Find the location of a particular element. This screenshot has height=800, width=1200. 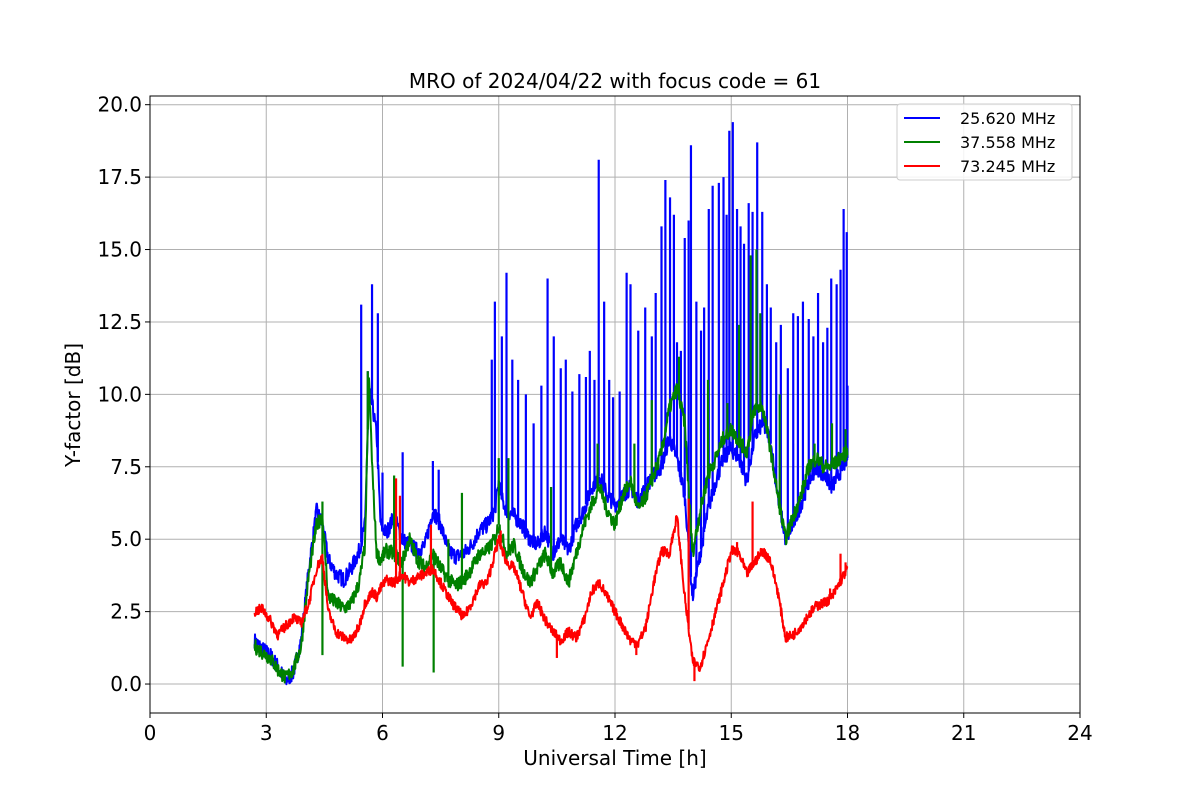

y-tick-label: 5.0 is located at coordinates (126, 539).